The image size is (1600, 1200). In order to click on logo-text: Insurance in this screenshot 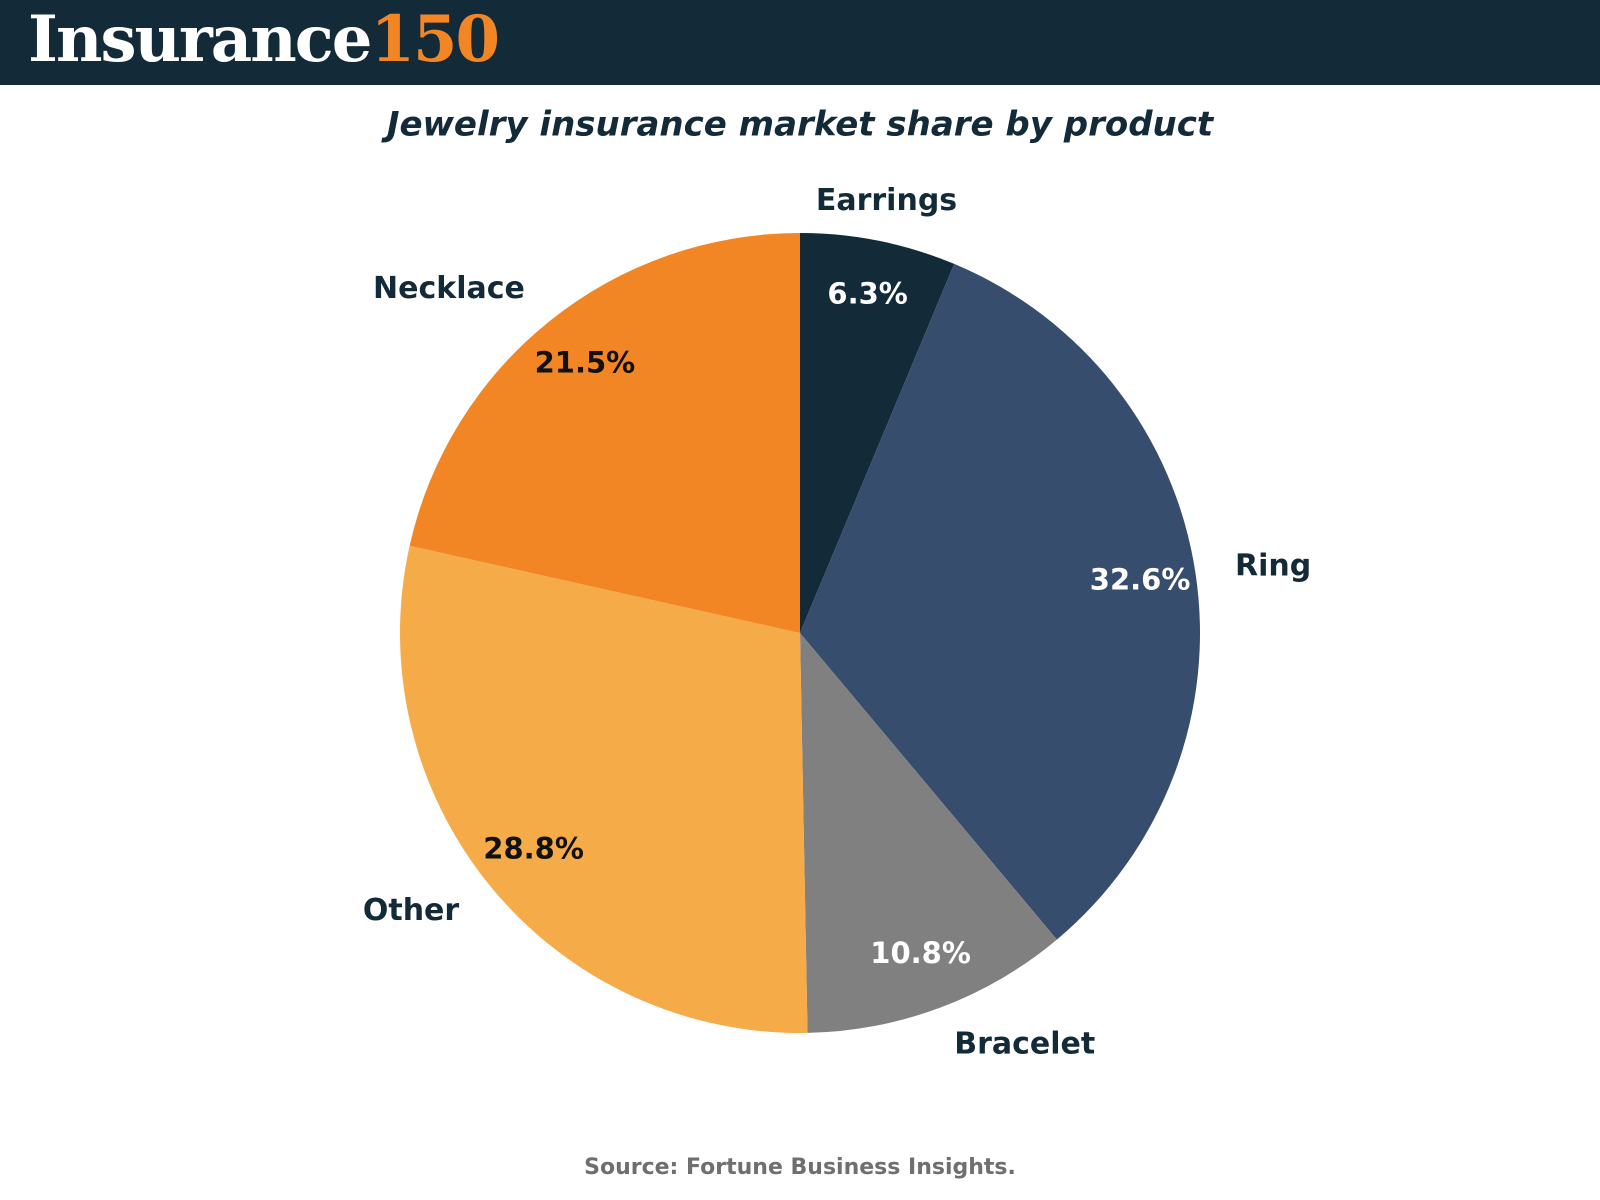, I will do `click(199, 39)`.